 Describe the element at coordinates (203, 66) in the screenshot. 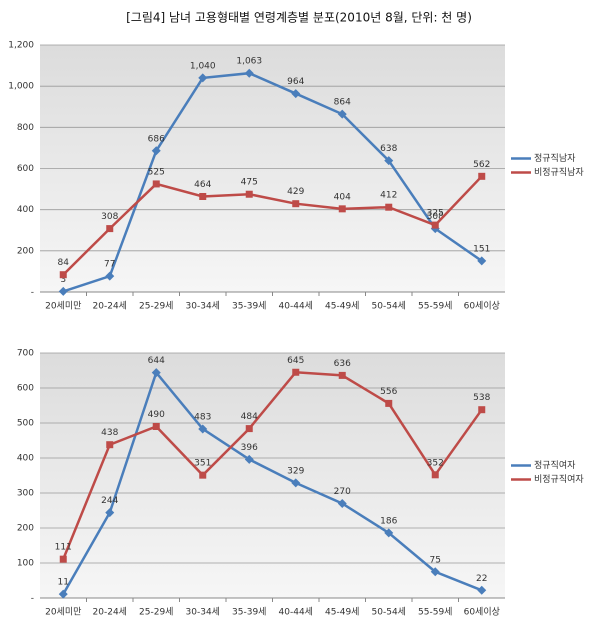

I see `data-label: 1,040` at that location.